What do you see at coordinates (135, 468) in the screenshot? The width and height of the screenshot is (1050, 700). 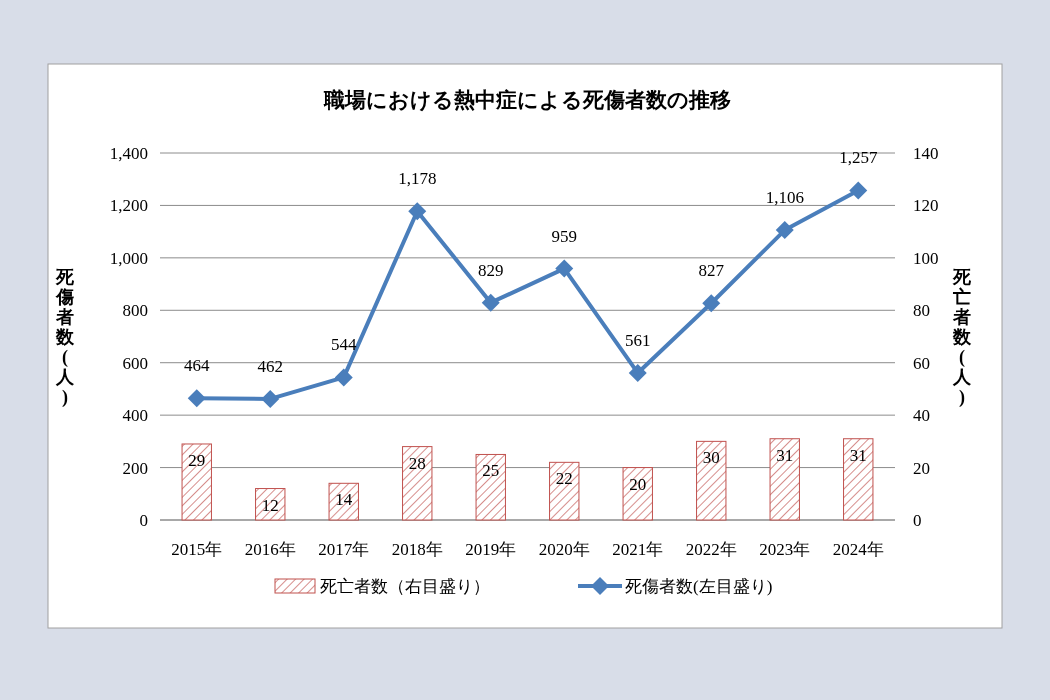 I see `y-tick-label: 200` at bounding box center [135, 468].